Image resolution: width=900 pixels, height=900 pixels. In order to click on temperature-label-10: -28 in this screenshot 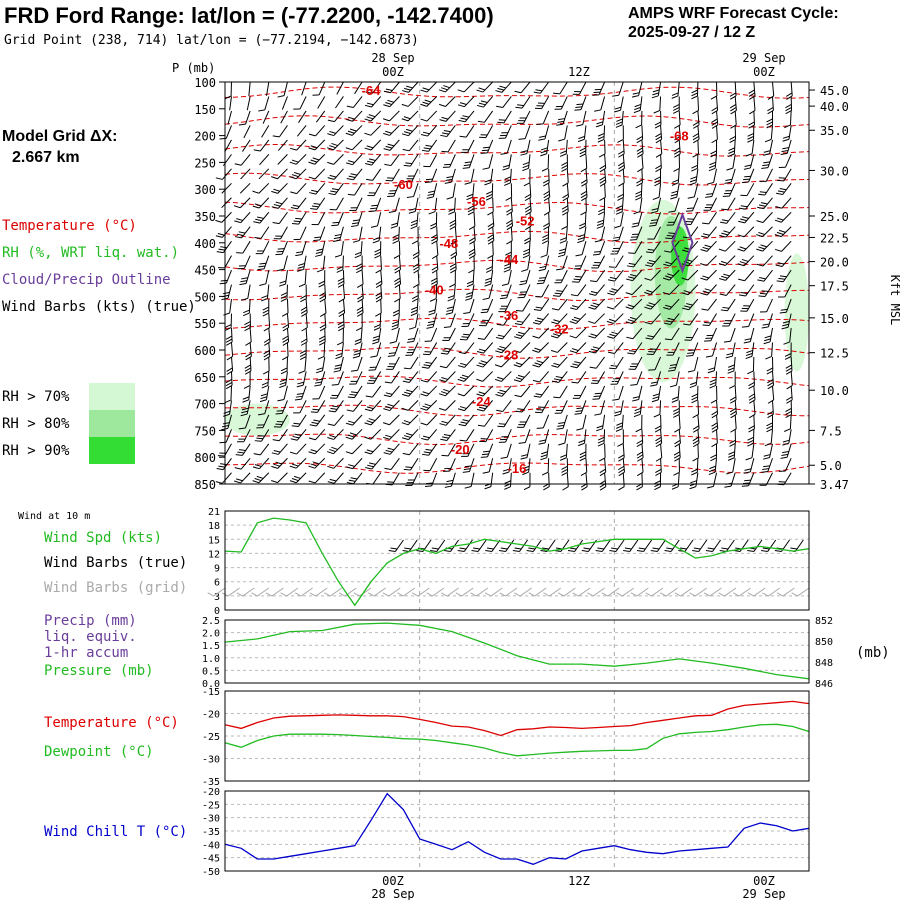, I will do `click(508, 354)`.